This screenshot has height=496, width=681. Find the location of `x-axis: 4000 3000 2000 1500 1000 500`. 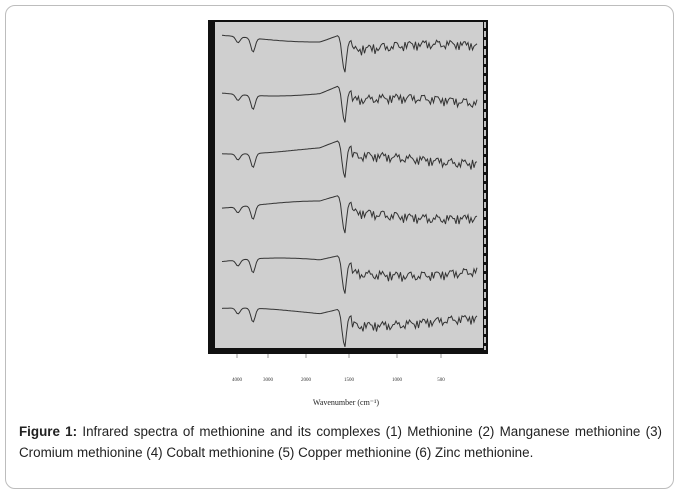

x-axis: 4000 3000 2000 1500 1000 500 is located at coordinates (338, 368).